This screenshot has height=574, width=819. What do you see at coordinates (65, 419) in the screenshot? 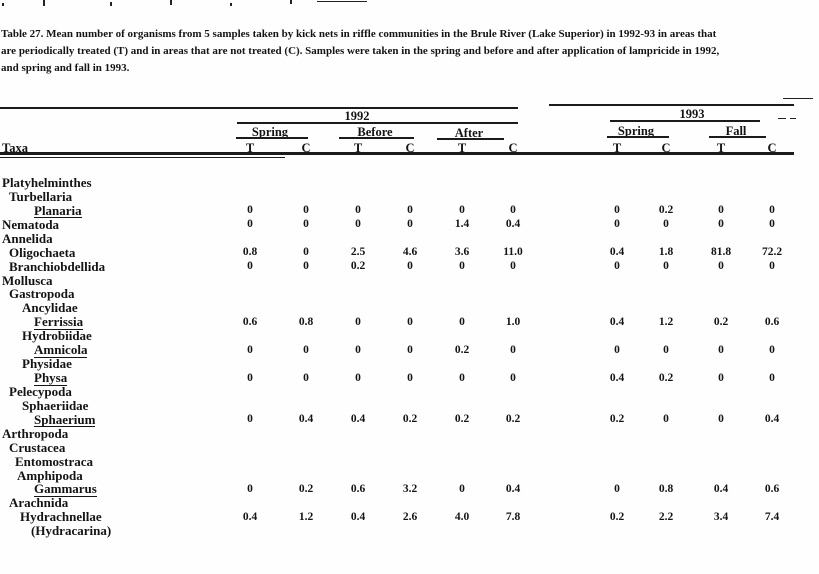
I see `taxon-label: Sphaerium` at bounding box center [65, 419].